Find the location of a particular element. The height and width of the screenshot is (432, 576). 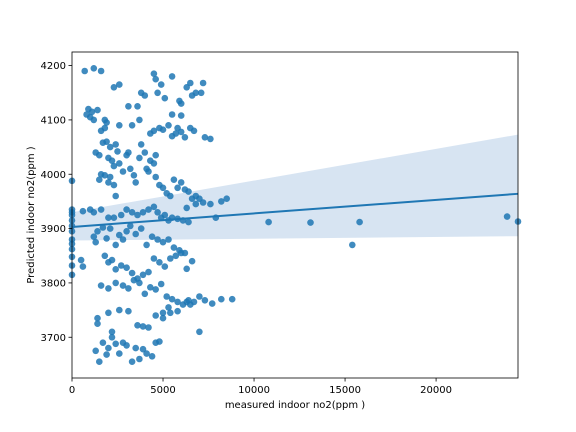

x-axis-label: measured indoor no2(ppm ) is located at coordinates (295, 405).